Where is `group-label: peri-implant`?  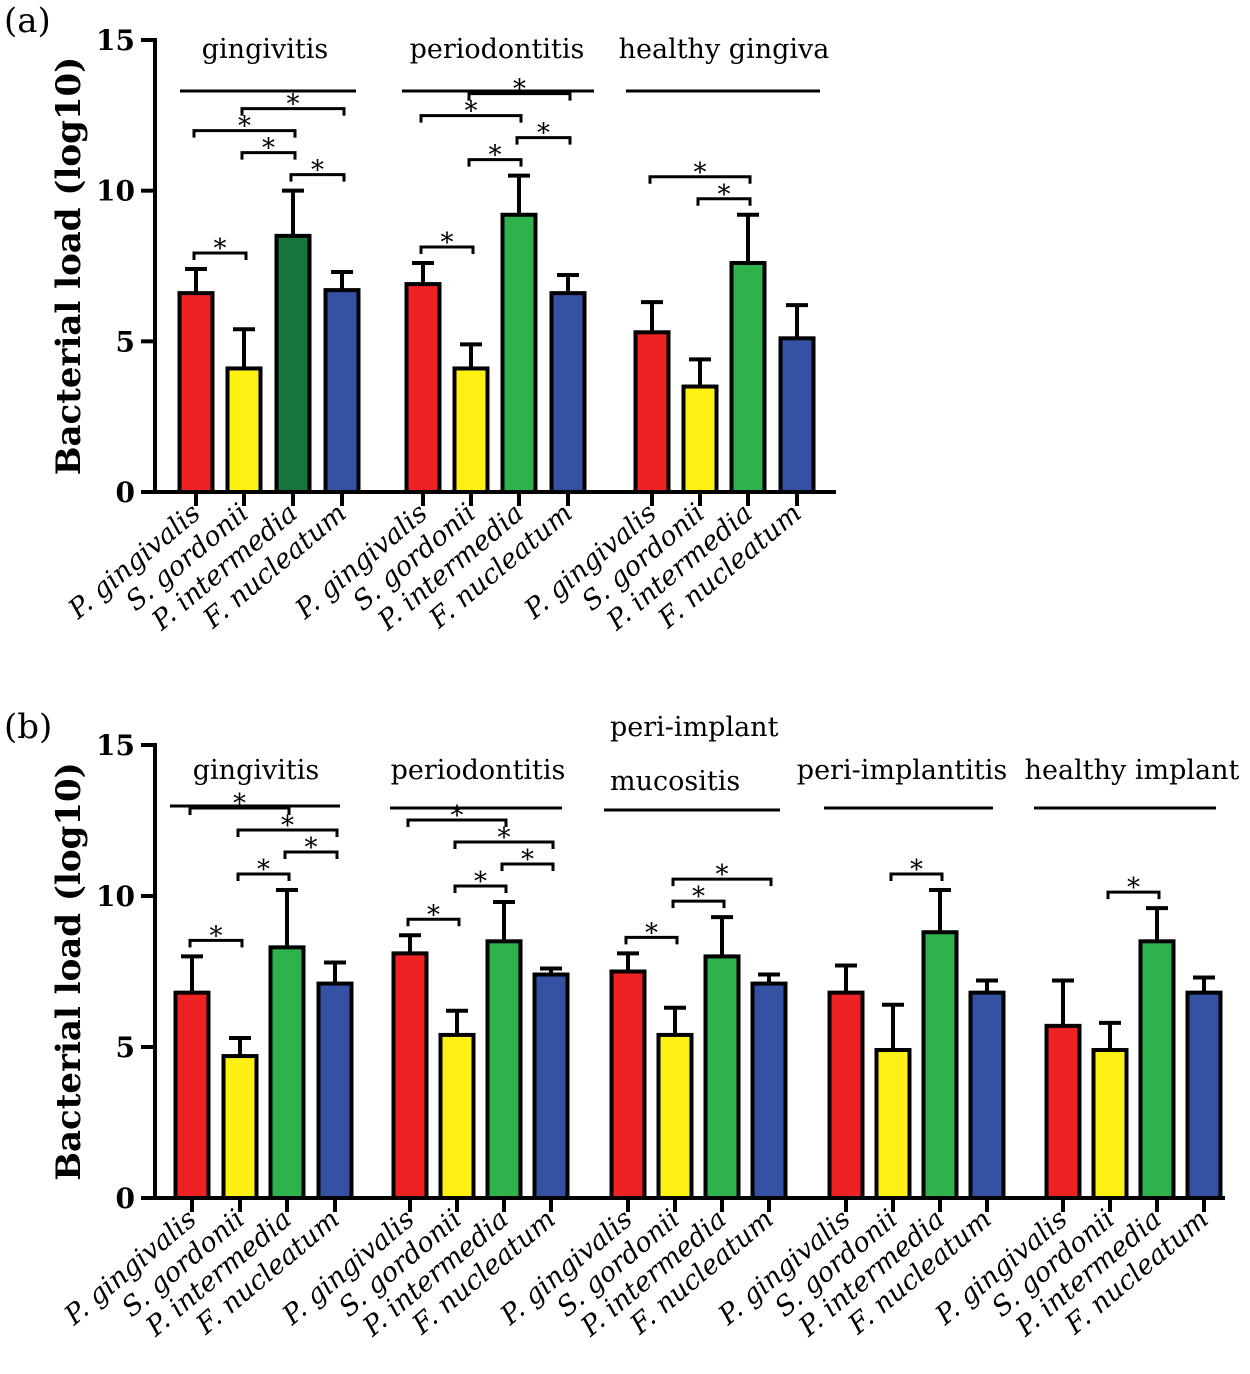 group-label: peri-implant is located at coordinates (694, 727).